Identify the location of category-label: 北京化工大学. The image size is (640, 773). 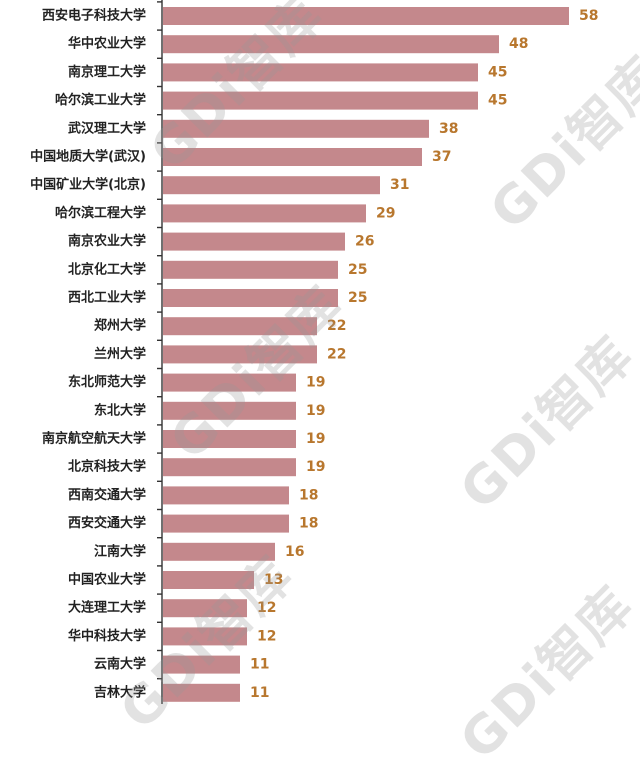
(107, 269).